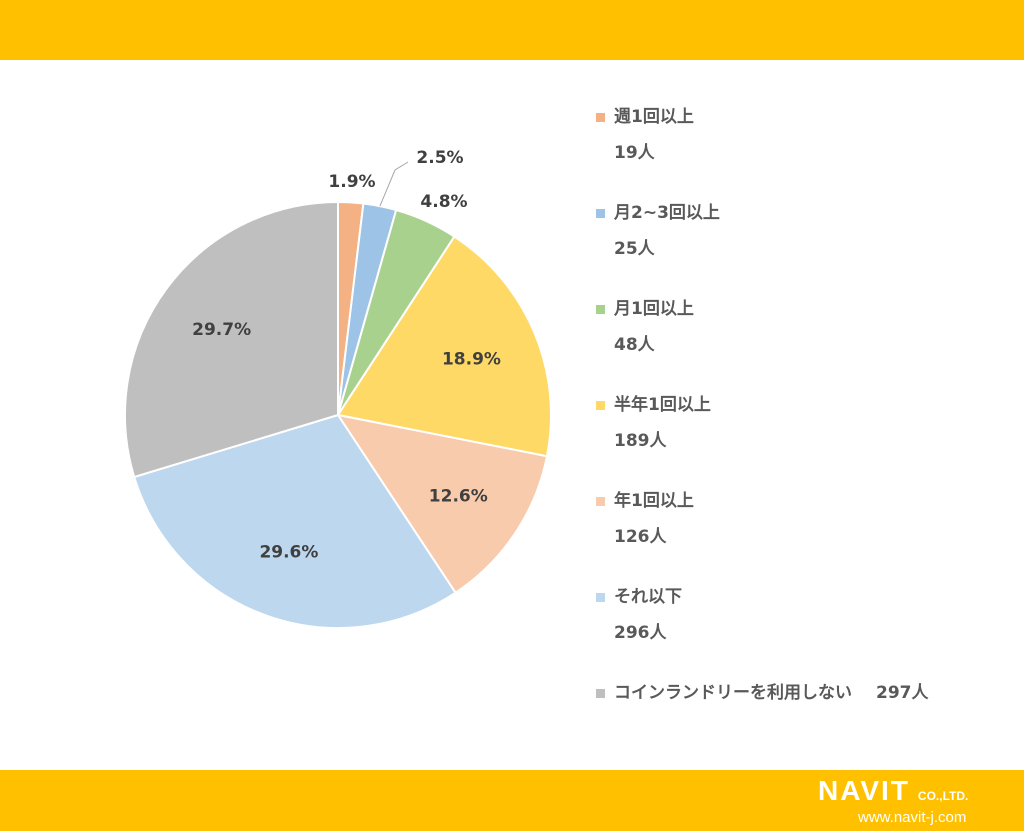 The image size is (1024, 831). What do you see at coordinates (806, 634) in the screenshot?
I see `legend-item: それ以下 296人` at bounding box center [806, 634].